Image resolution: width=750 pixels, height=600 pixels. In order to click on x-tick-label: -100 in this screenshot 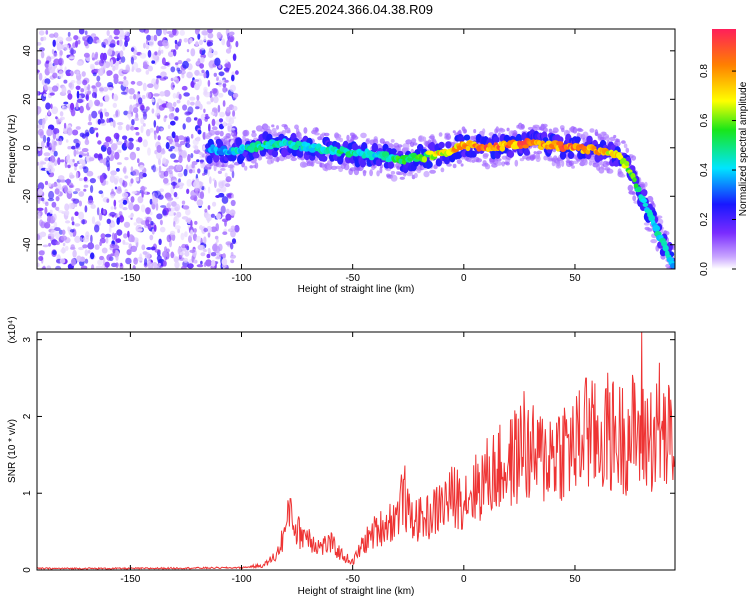, I will do `click(242, 579)`.